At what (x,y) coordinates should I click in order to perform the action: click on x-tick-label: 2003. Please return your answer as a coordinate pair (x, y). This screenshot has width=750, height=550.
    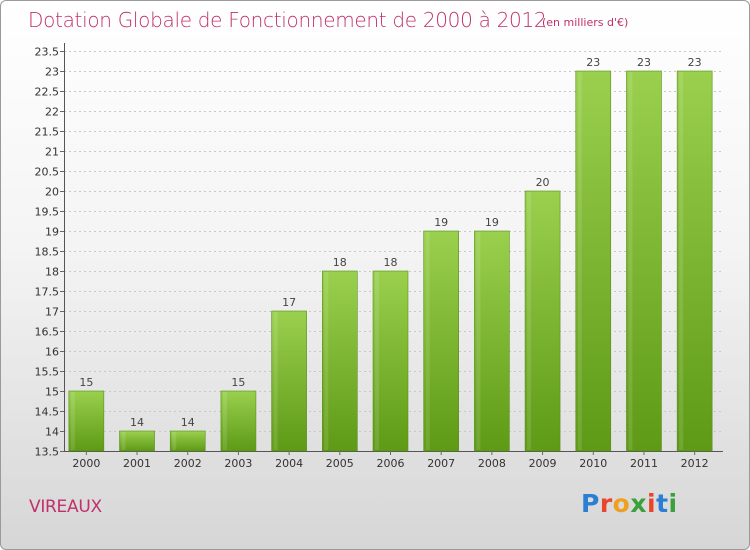
    Looking at the image, I should click on (238, 463).